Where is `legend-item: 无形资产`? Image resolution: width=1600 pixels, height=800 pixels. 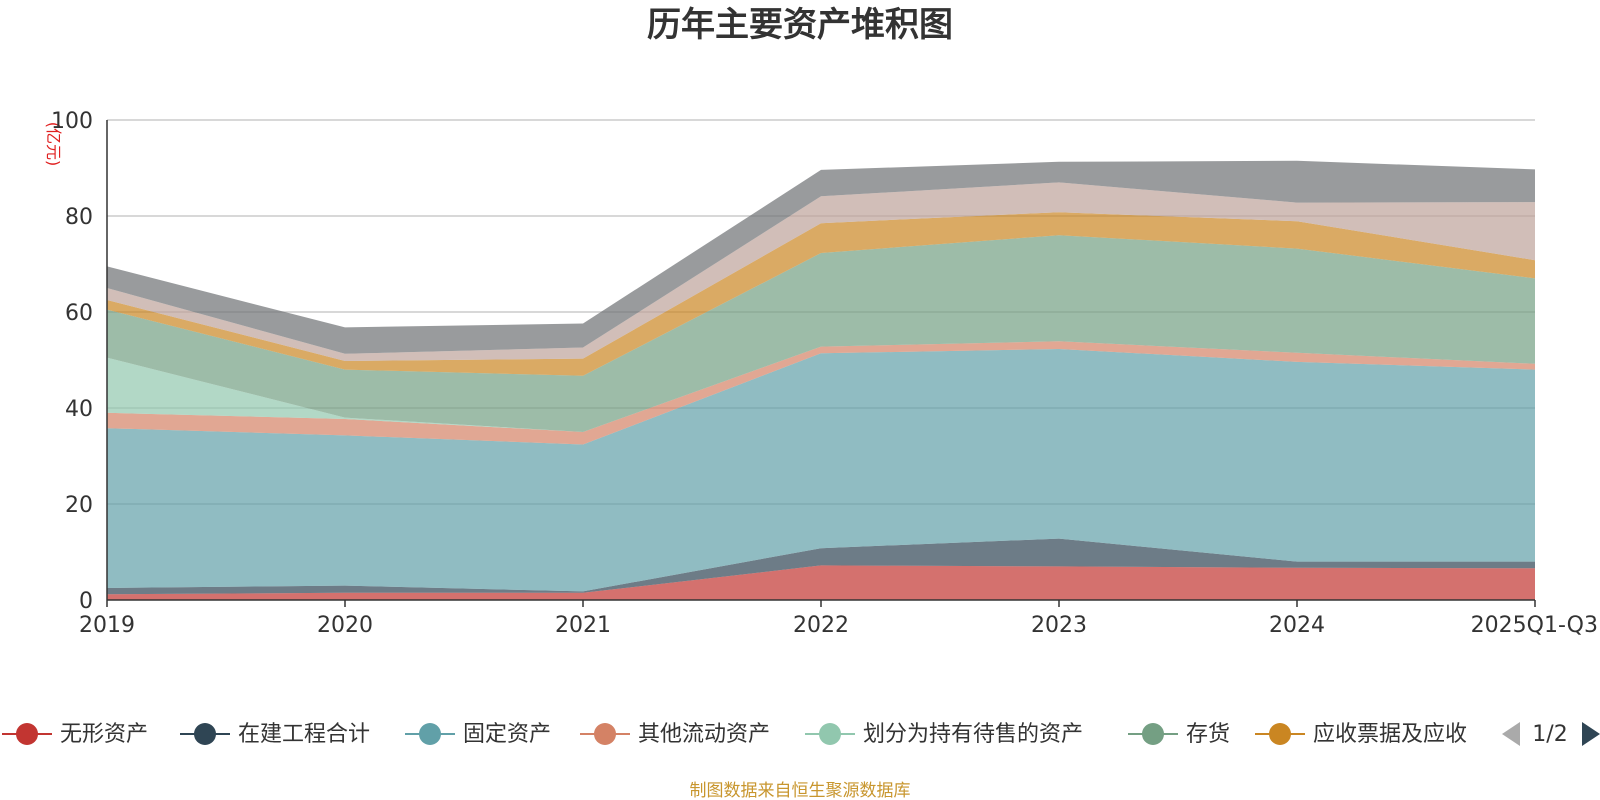 legend-item: 无形资产 is located at coordinates (75, 734).